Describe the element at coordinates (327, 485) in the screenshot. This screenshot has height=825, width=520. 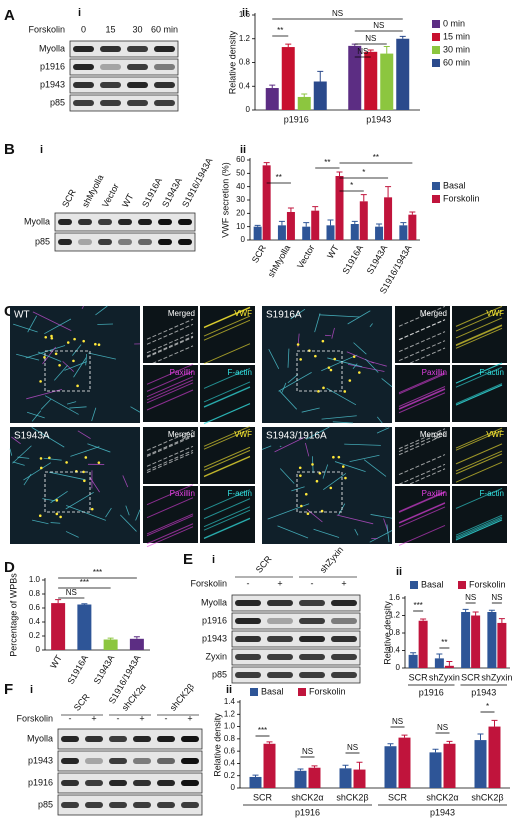
I see `micrograph` at that location.